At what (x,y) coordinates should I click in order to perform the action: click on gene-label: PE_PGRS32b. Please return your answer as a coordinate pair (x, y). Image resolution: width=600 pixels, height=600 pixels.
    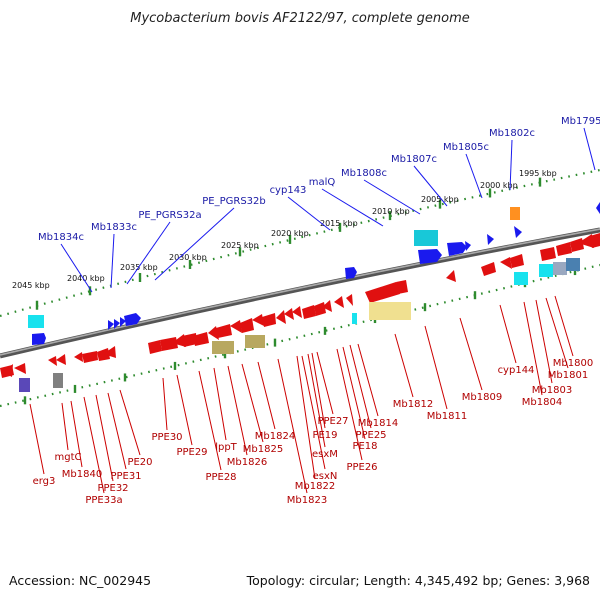
    Looking at the image, I should click on (234, 201).